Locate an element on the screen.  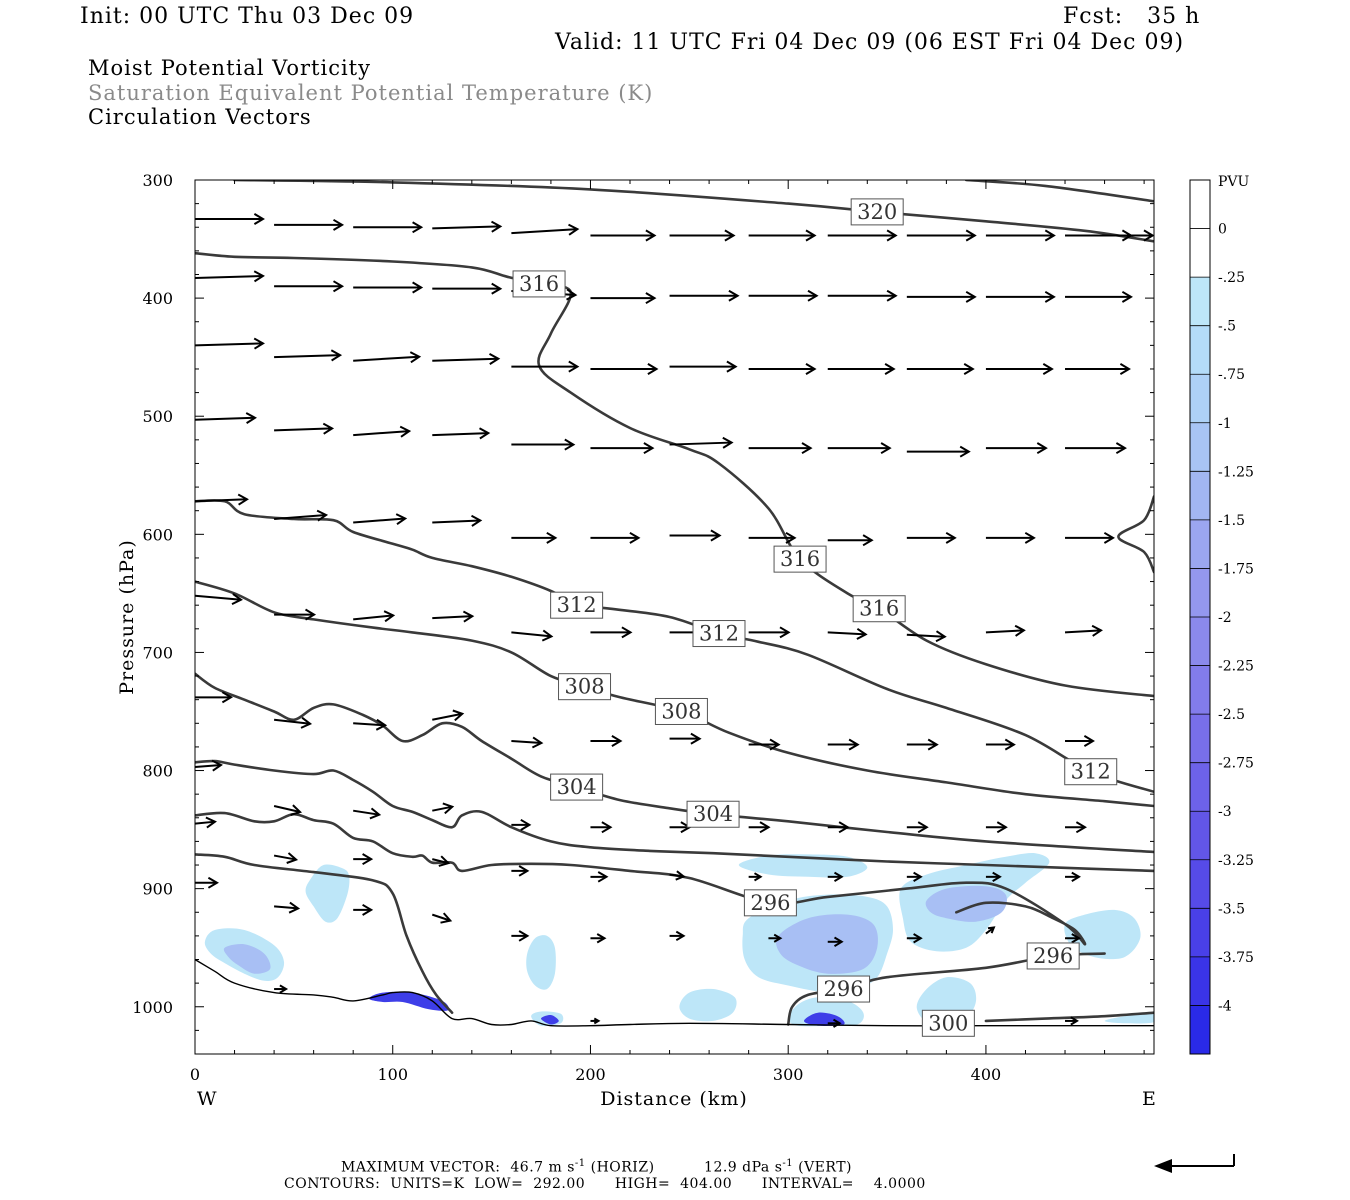
colorbar-label-13: -3.25 is located at coordinates (1236, 861).